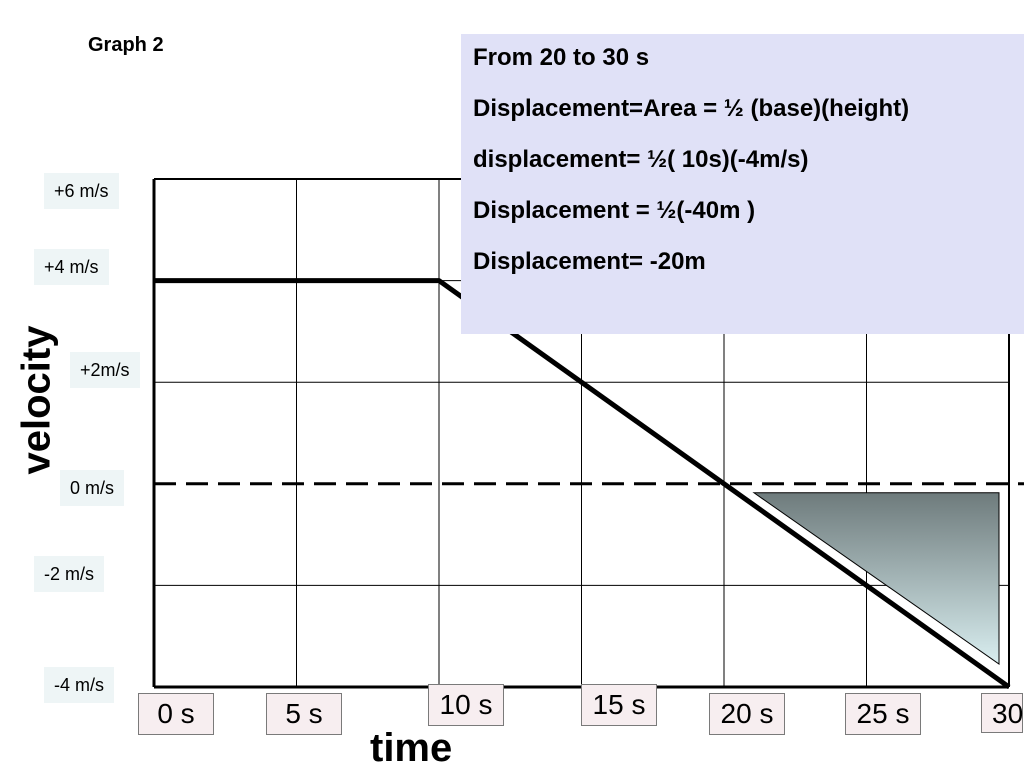 This screenshot has height=771, width=1024. I want to click on displacement-area-triangle, so click(876, 578).